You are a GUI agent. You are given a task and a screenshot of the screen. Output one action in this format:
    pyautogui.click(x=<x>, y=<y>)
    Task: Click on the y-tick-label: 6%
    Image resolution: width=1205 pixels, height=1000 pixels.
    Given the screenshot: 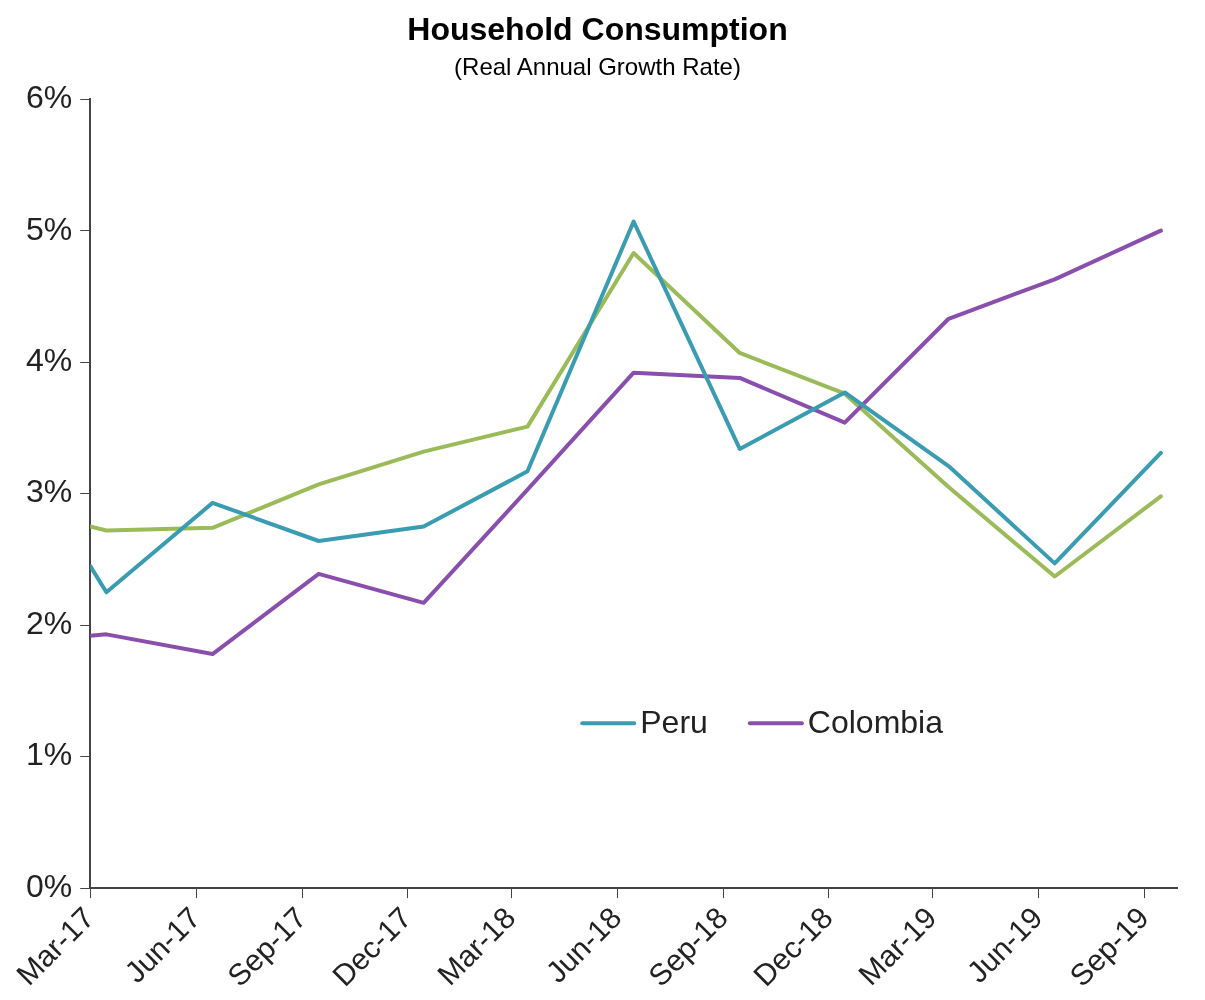 What is the action you would take?
    pyautogui.click(x=49, y=97)
    